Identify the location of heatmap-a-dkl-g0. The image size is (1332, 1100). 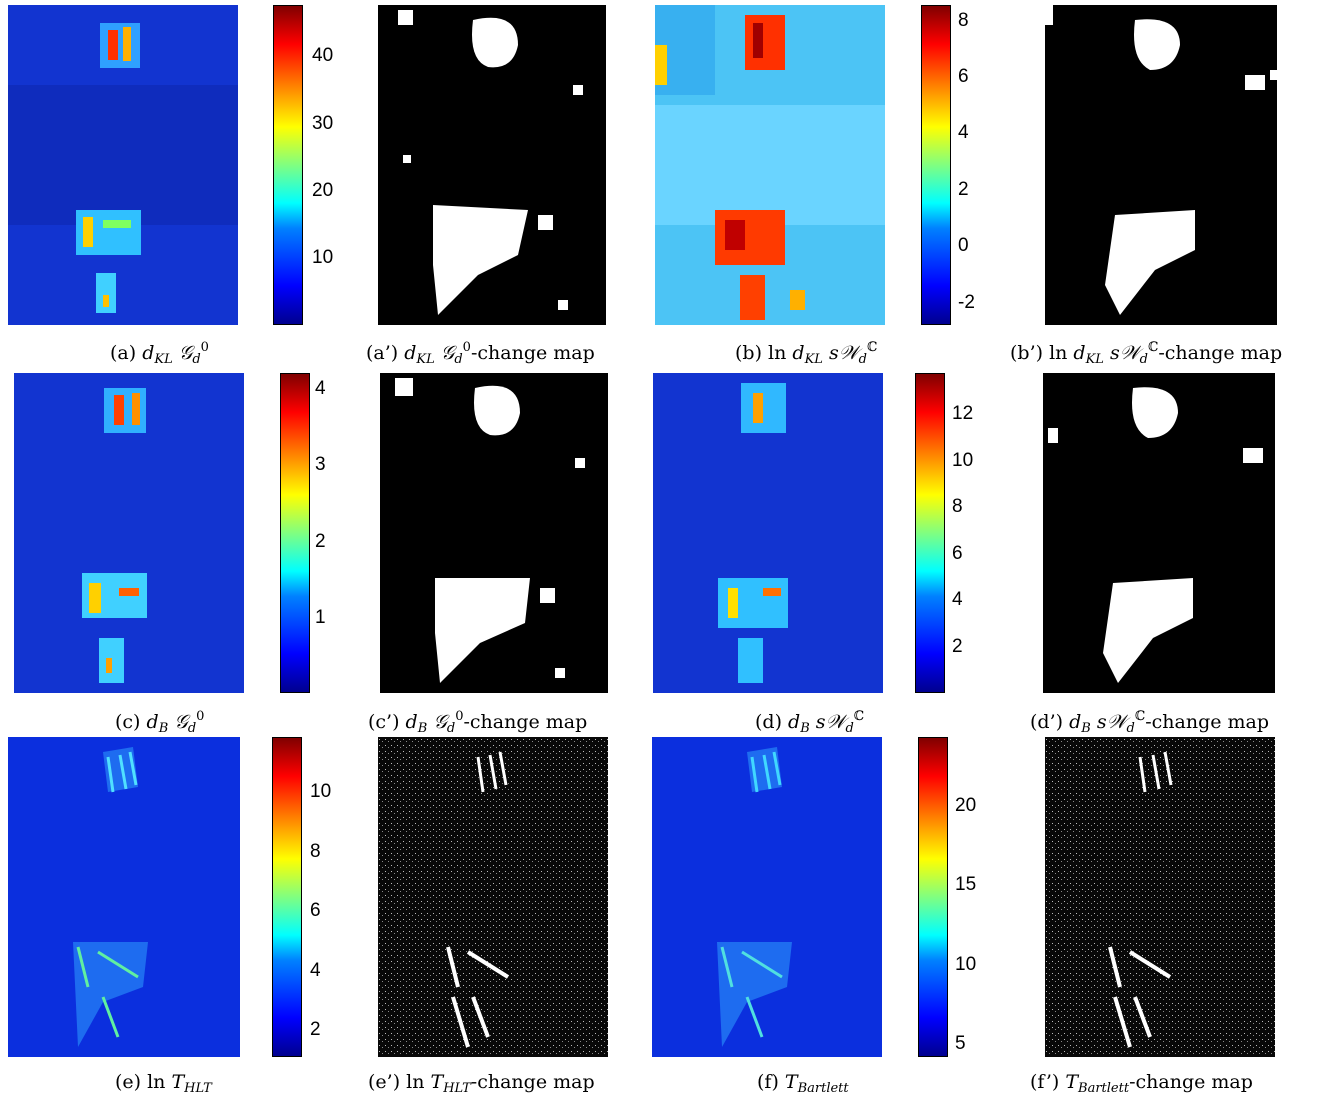
(123, 165).